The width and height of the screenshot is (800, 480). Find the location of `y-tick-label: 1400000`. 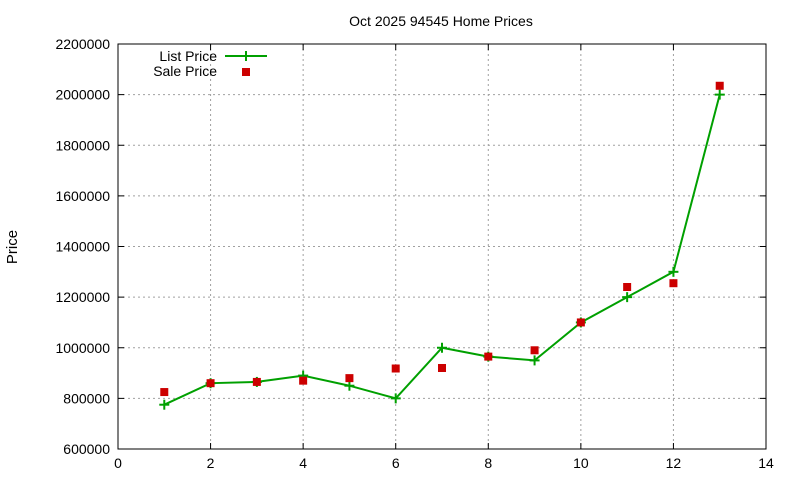

y-tick-label: 1400000 is located at coordinates (82, 247).